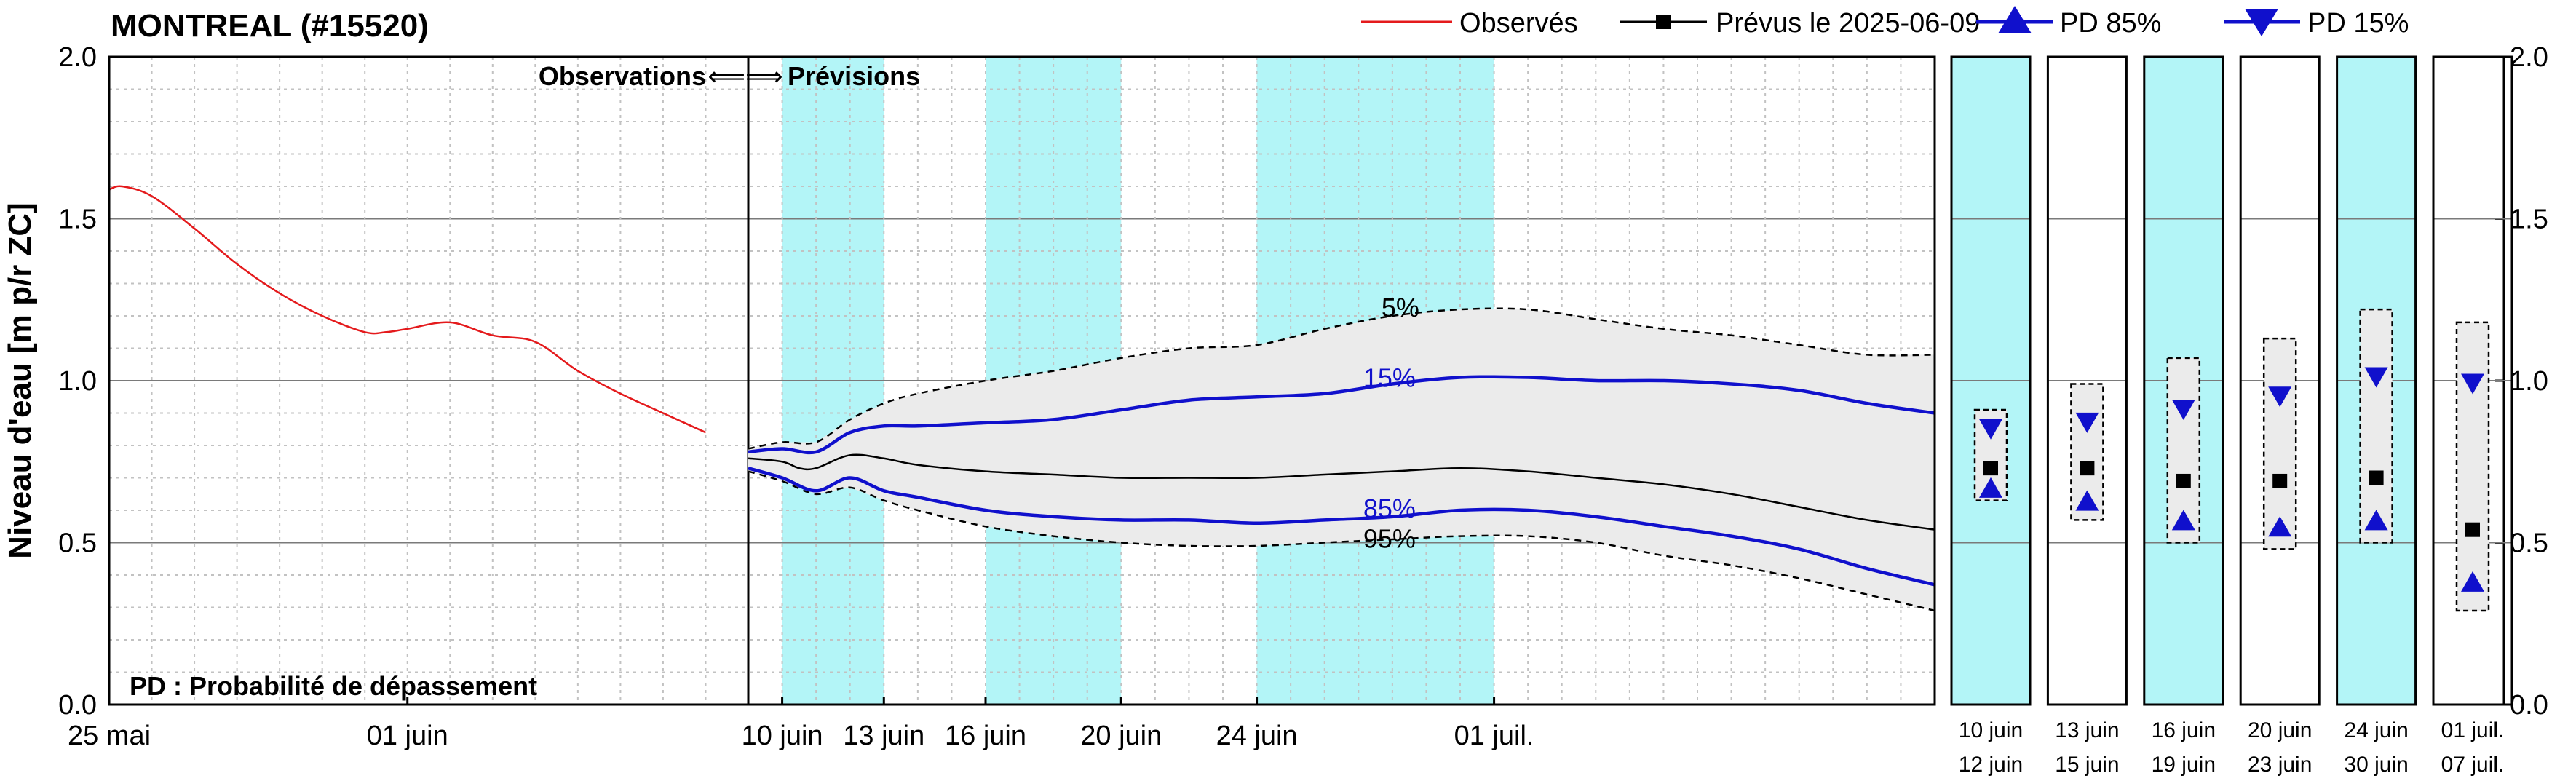 The width and height of the screenshot is (2576, 781). Describe the element at coordinates (407, 736) in the screenshot. I see `x-tick-label: 01 juin` at that location.